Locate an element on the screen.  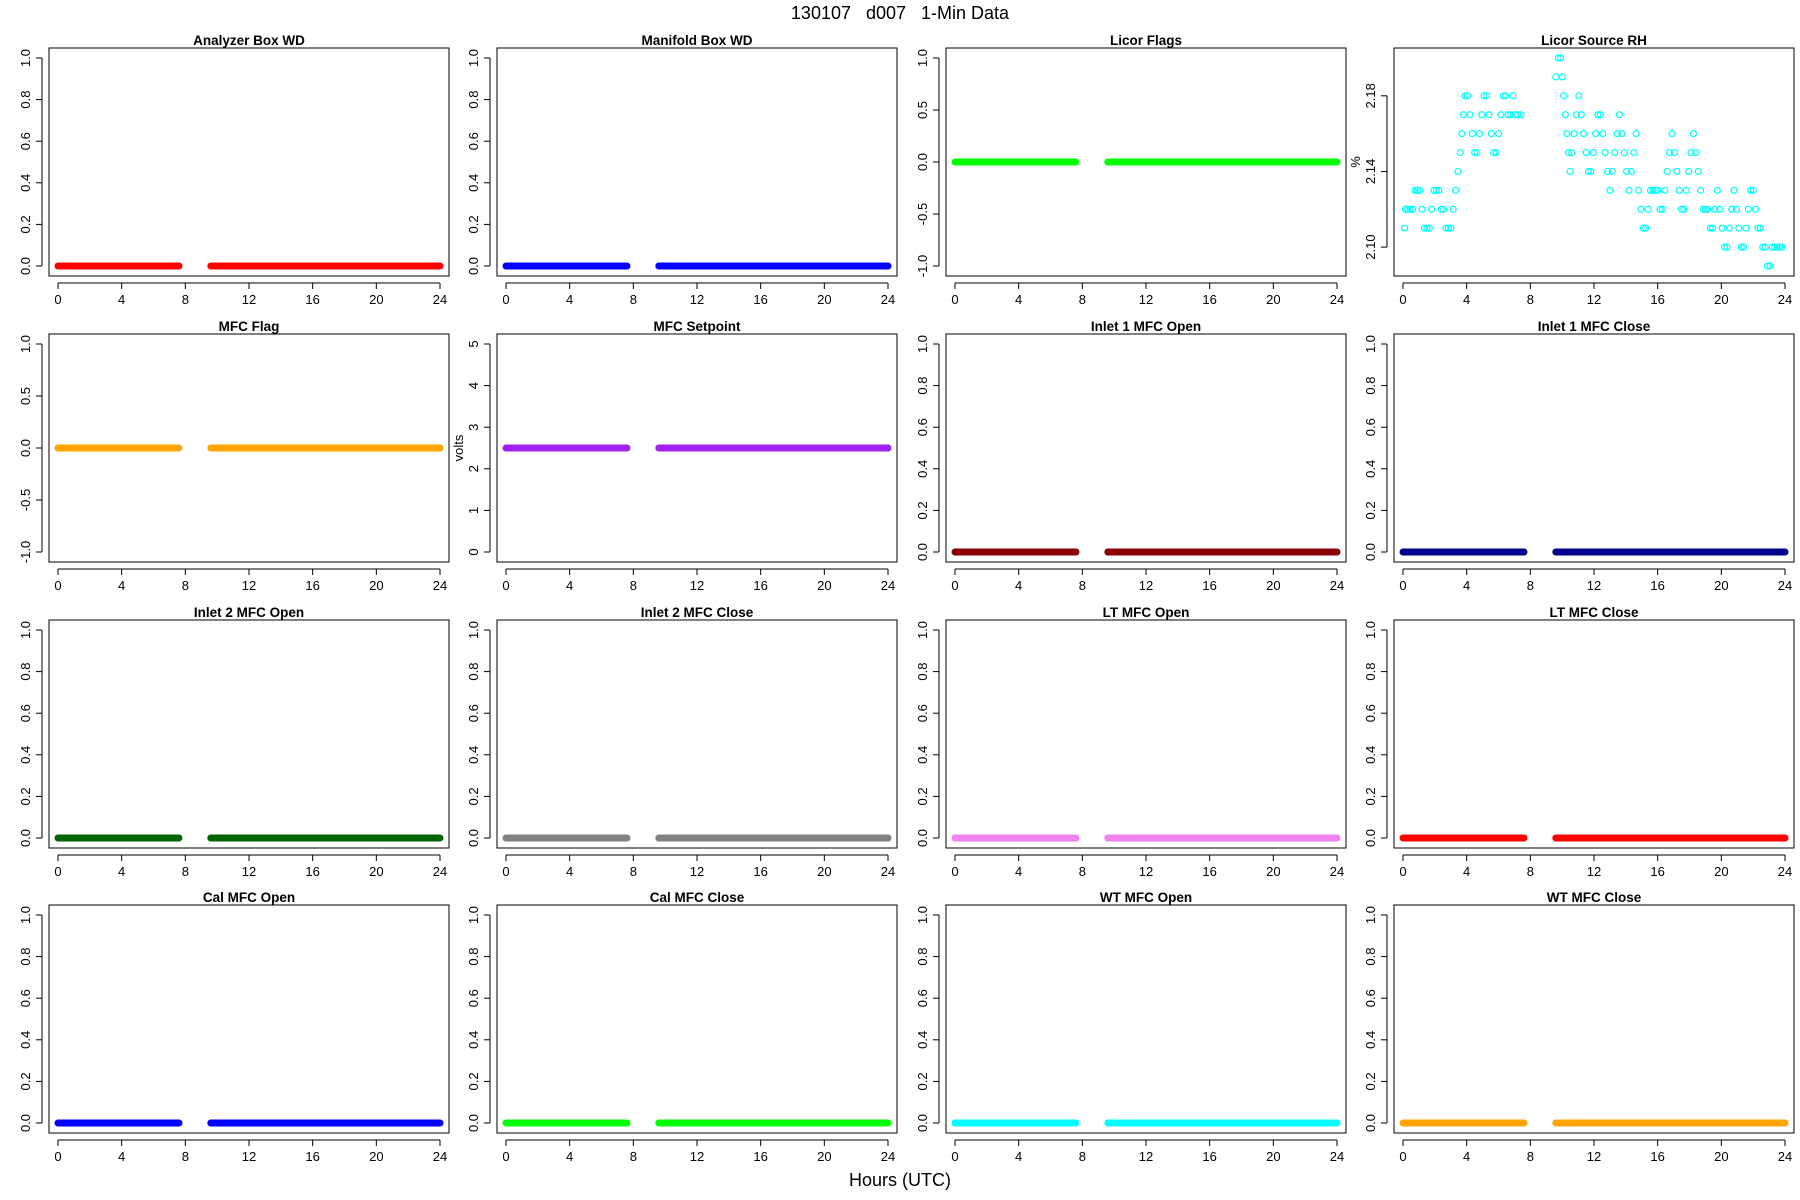
panel-title: Cal MFC Open is located at coordinates (249, 897).